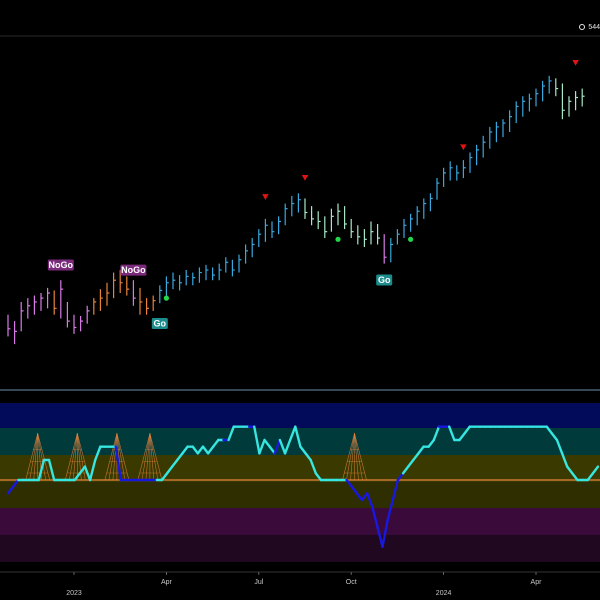  What do you see at coordinates (582, 27) in the screenshot?
I see `readout-circle-icon` at bounding box center [582, 27].